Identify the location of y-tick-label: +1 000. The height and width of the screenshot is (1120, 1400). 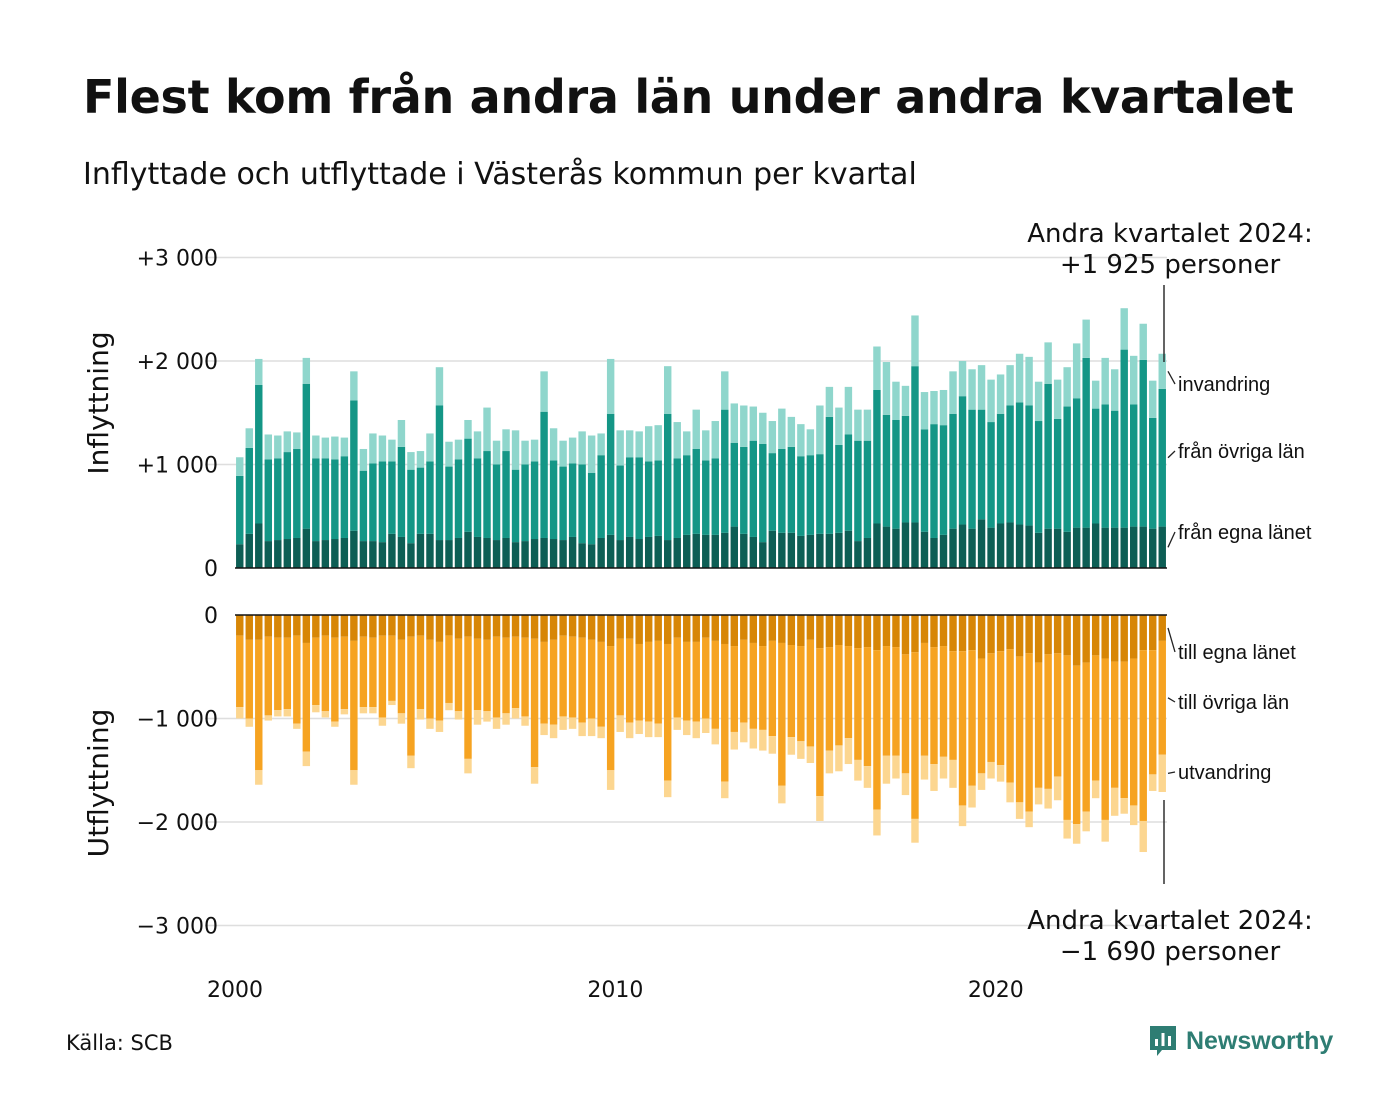
(177, 466).